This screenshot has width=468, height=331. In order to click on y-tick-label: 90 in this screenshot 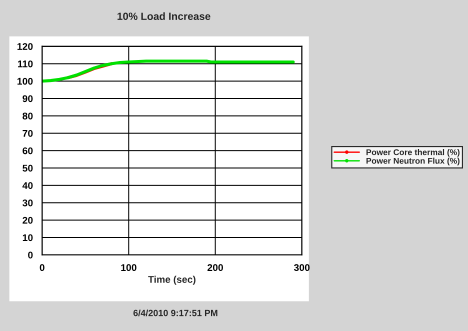, I will do `click(27, 98)`.